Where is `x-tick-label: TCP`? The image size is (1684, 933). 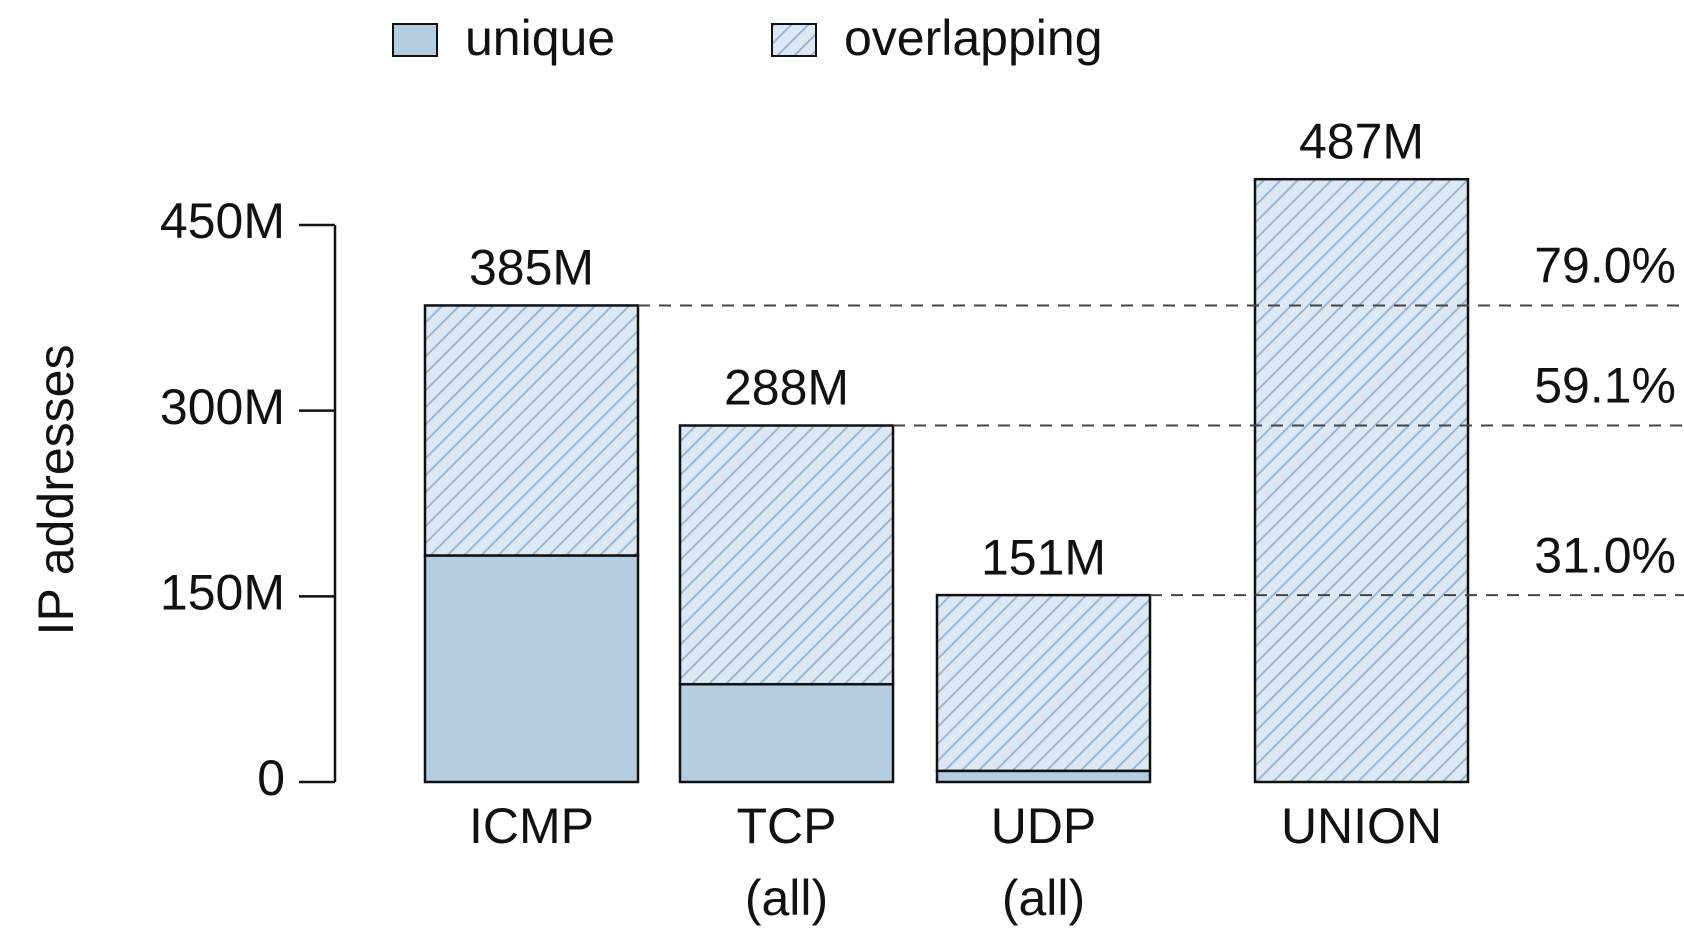 x-tick-label: TCP is located at coordinates (787, 826).